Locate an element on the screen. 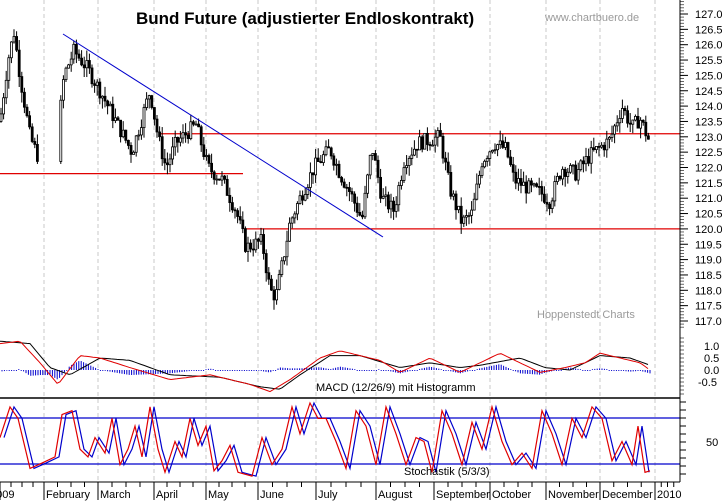 The width and height of the screenshot is (723, 502). y-tick-label: 121.5 is located at coordinates (709, 184).